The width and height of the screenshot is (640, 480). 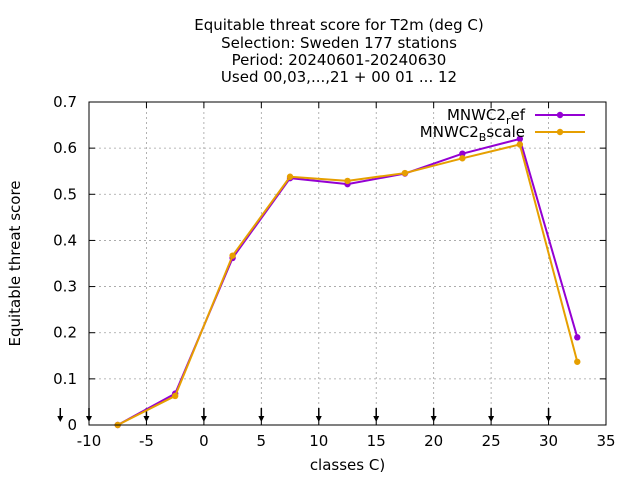 I want to click on x-tick-label: 35, so click(x=605, y=441).